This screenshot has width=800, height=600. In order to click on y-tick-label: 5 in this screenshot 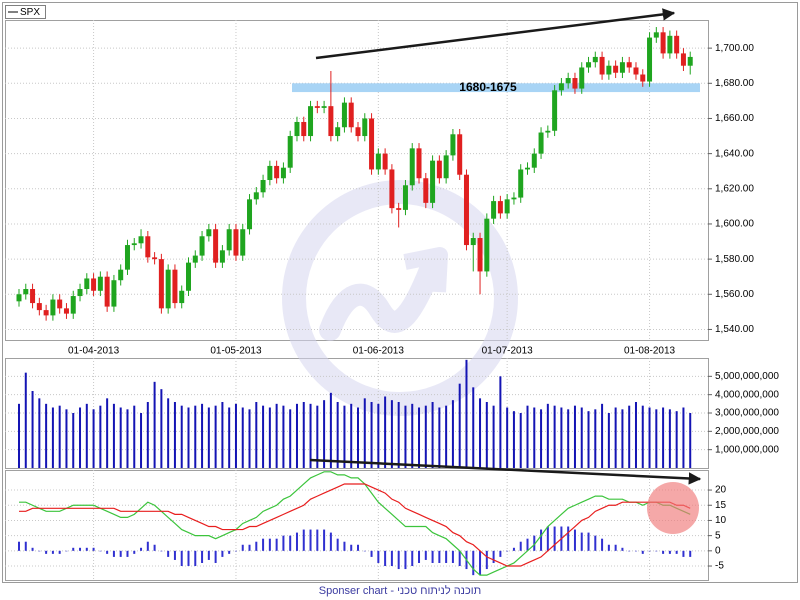, I will do `click(718, 535)`.